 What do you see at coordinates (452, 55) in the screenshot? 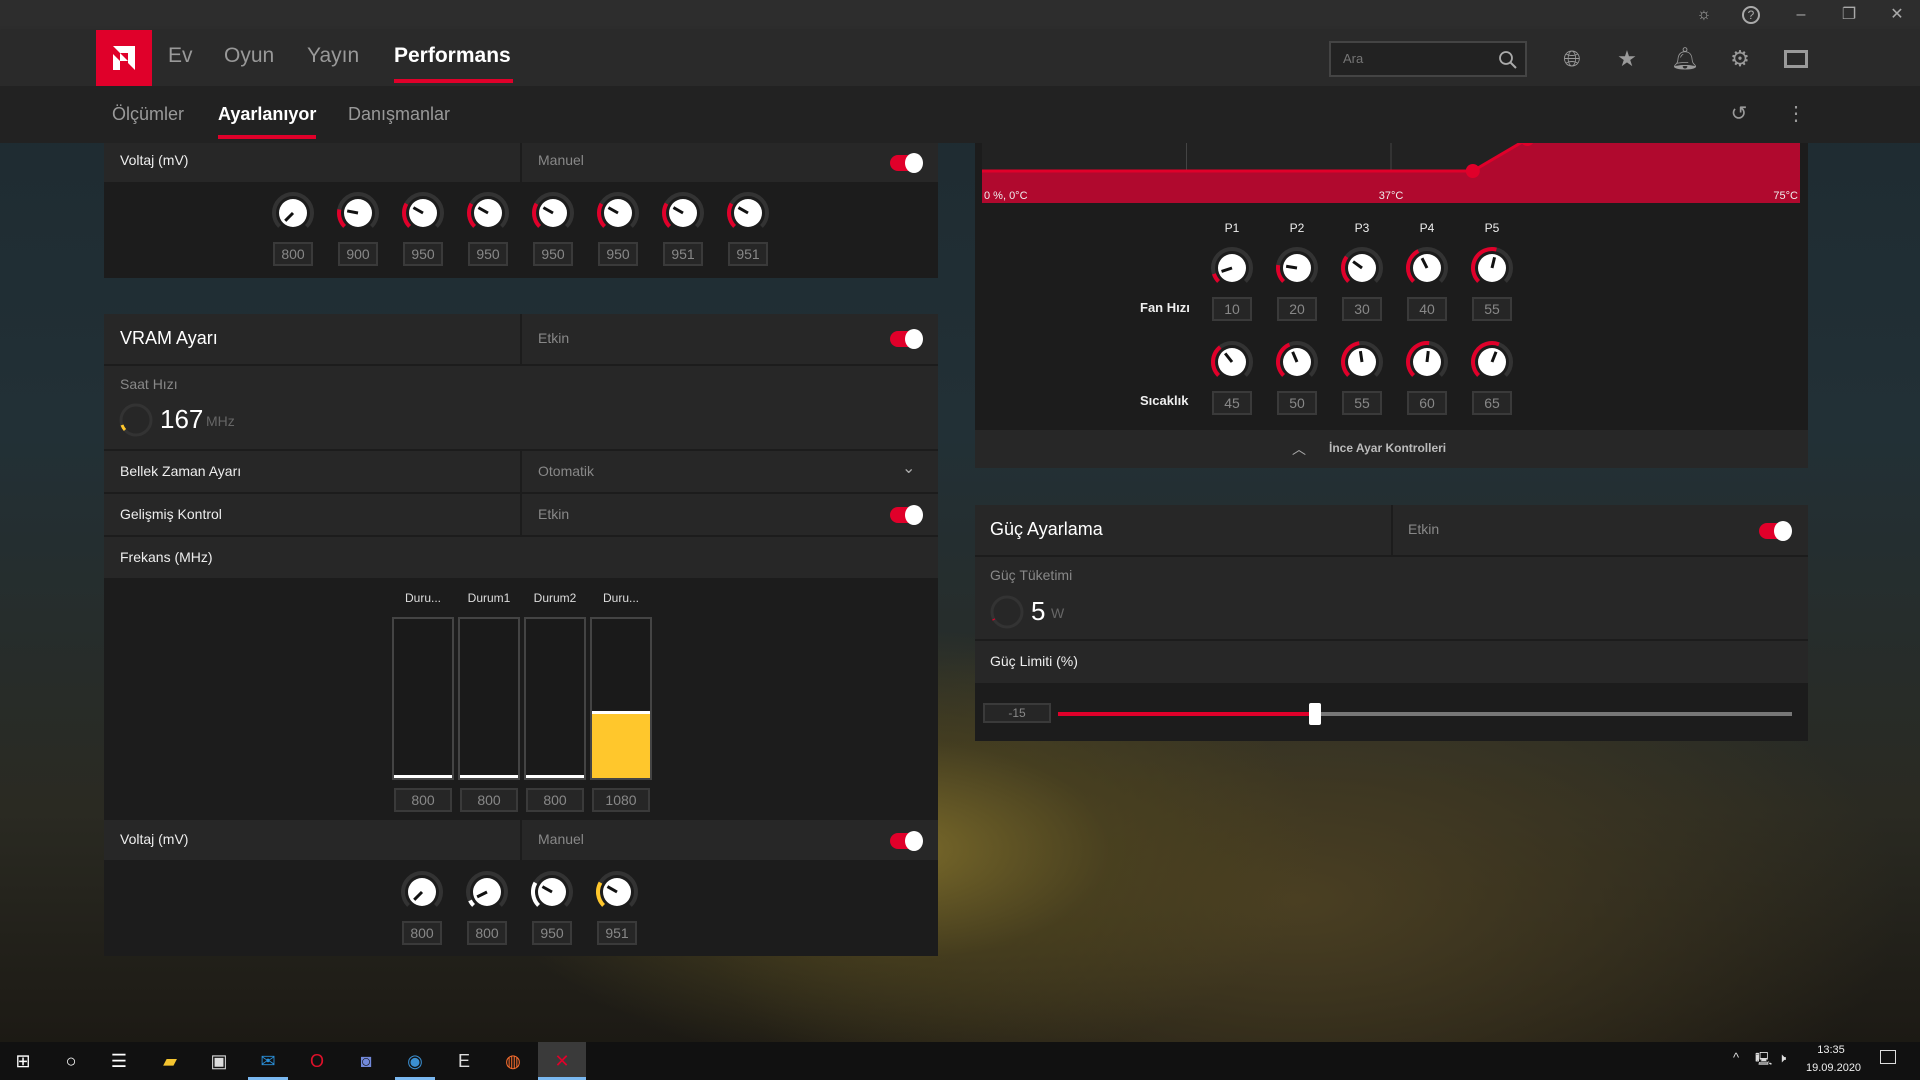
I see `nav-performans: Performans` at bounding box center [452, 55].